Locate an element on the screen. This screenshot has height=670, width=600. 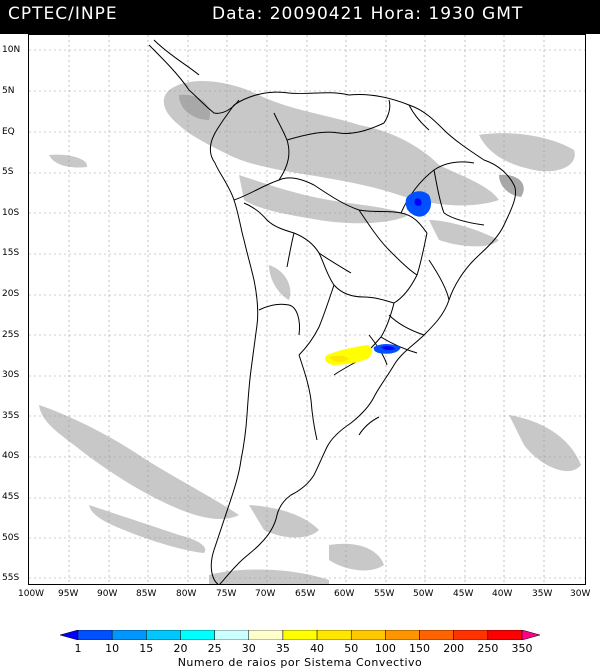
lon-label: 55W is located at coordinates (384, 594).